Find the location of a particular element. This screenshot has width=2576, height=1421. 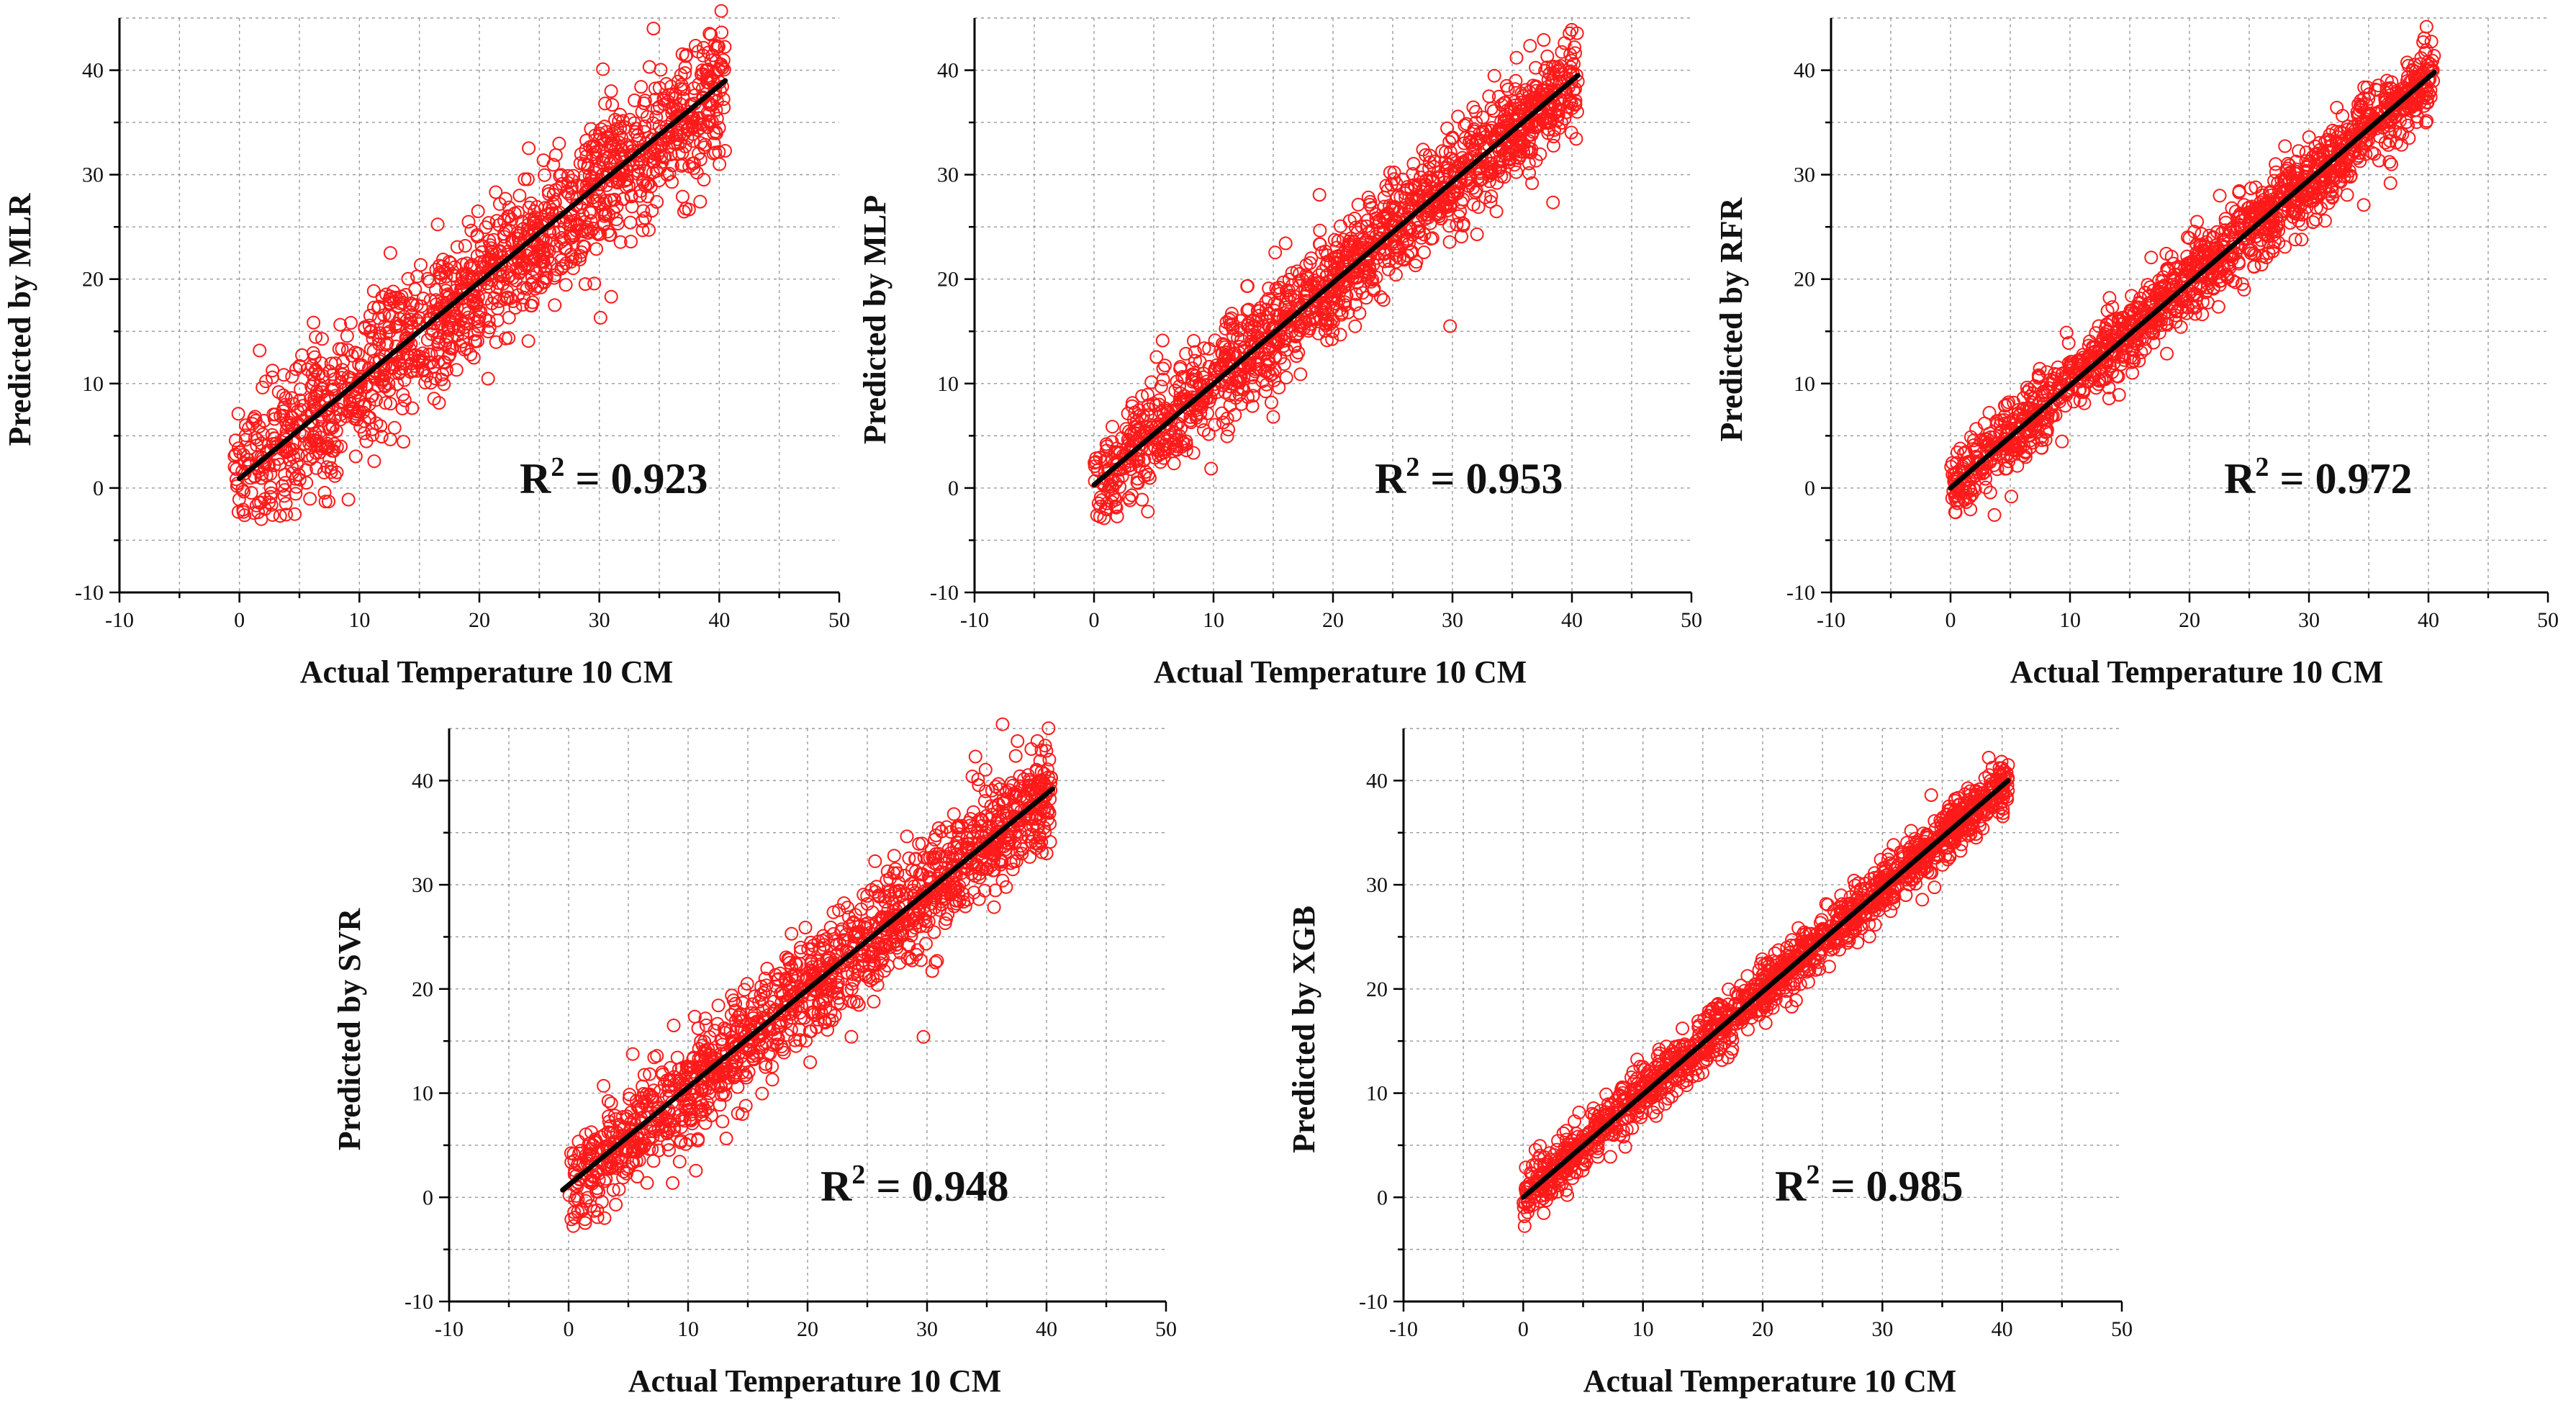

x-tick-label: 40 is located at coordinates (719, 620).